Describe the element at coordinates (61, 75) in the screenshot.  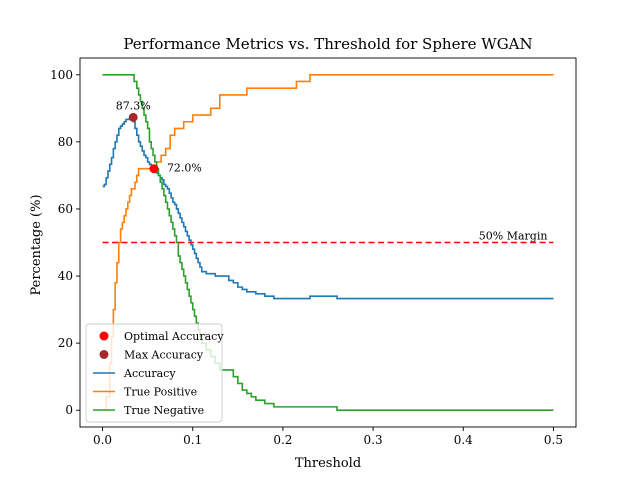
I see `y-tick-label: 100` at that location.